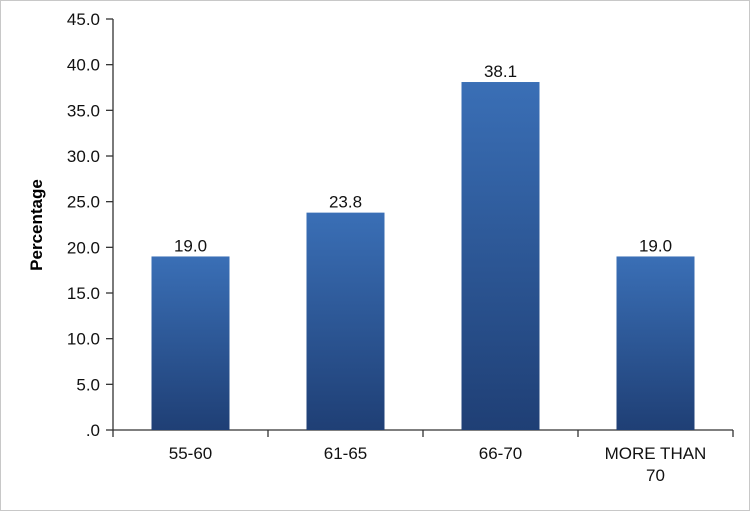 The height and width of the screenshot is (511, 750). What do you see at coordinates (93, 430) in the screenshot?
I see `y-tick-label: .0` at bounding box center [93, 430].